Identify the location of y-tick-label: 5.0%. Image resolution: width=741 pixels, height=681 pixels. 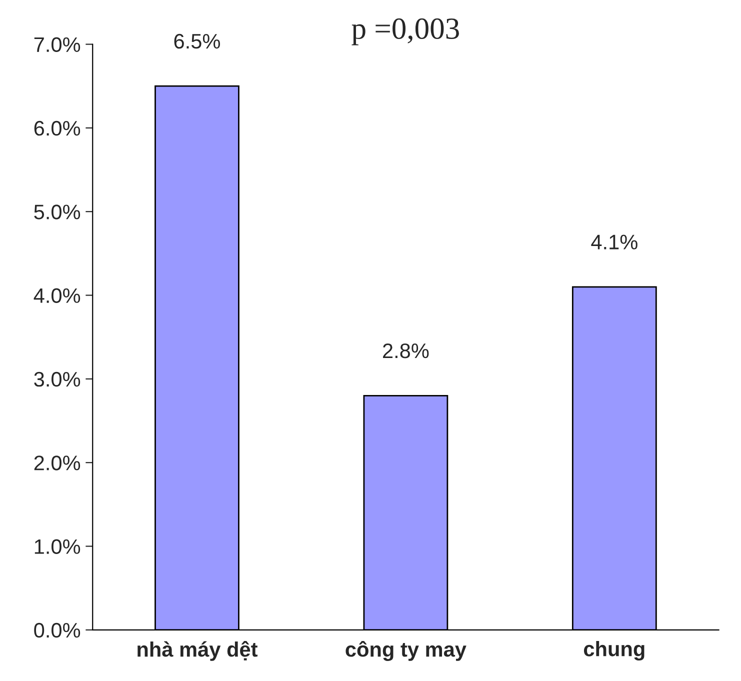
(57, 212).